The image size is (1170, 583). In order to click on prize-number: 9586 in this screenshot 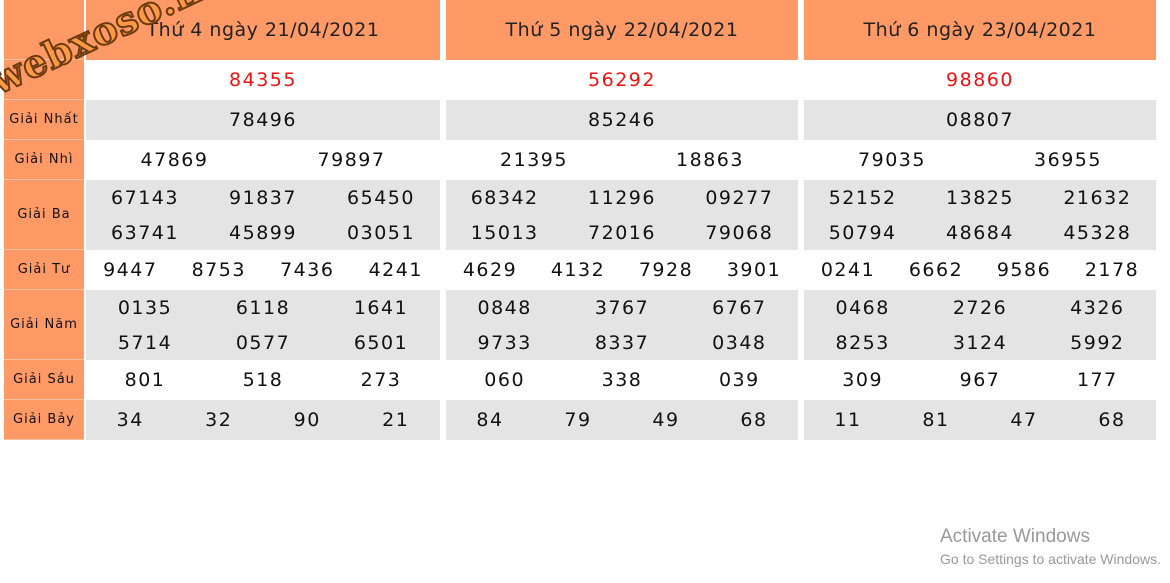, I will do `click(1024, 270)`.